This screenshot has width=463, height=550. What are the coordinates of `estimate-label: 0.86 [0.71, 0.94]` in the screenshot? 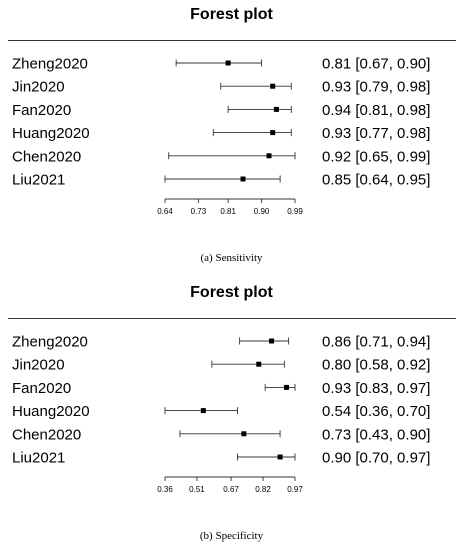 It's located at (376, 342).